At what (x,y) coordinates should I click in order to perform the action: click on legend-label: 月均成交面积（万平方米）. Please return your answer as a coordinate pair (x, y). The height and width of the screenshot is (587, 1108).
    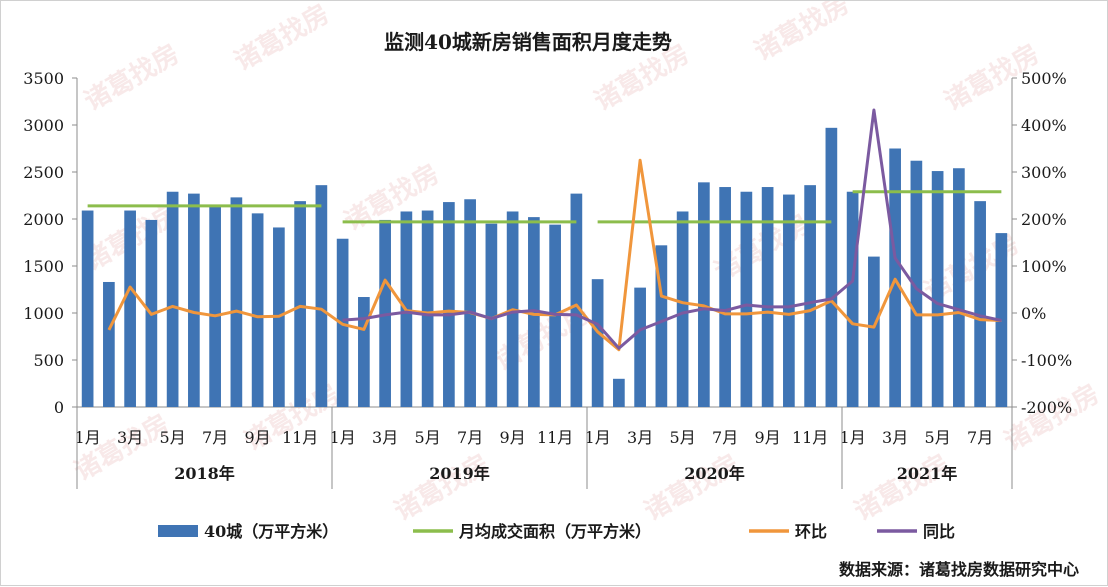
    Looking at the image, I should click on (554, 531).